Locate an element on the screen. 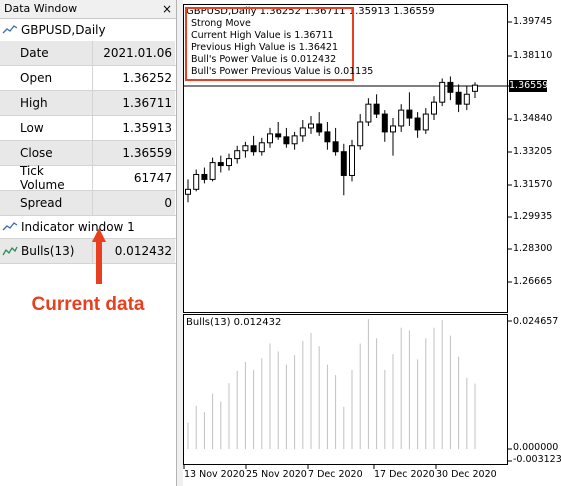 Image resolution: width=561 pixels, height=486 pixels. data-row-label: Spread is located at coordinates (46, 203).